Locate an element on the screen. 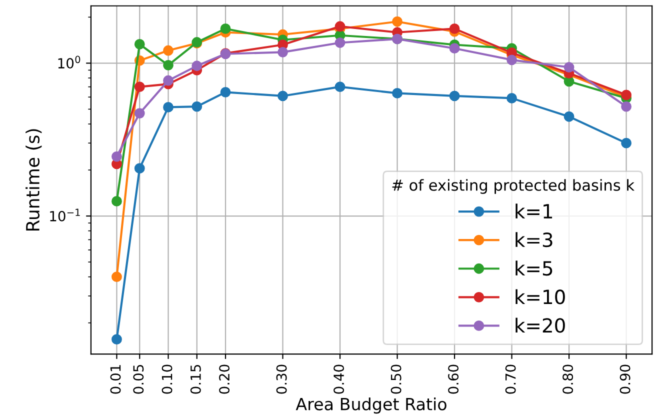  y-tick-label: 10$^{0}$ is located at coordinates (69, 62).